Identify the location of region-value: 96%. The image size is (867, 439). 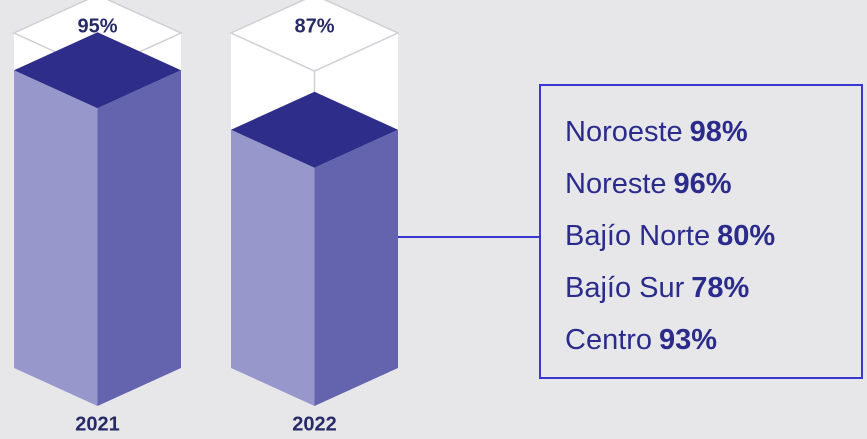
(703, 184).